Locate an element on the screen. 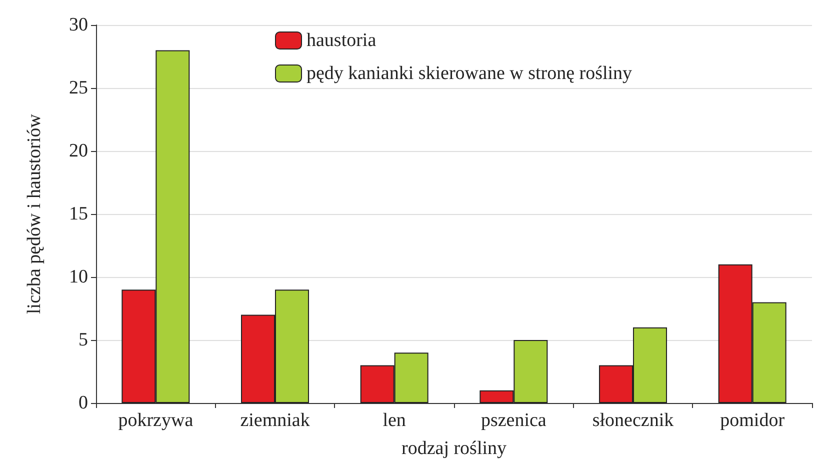  x-tick-label: słonecznik is located at coordinates (633, 420).